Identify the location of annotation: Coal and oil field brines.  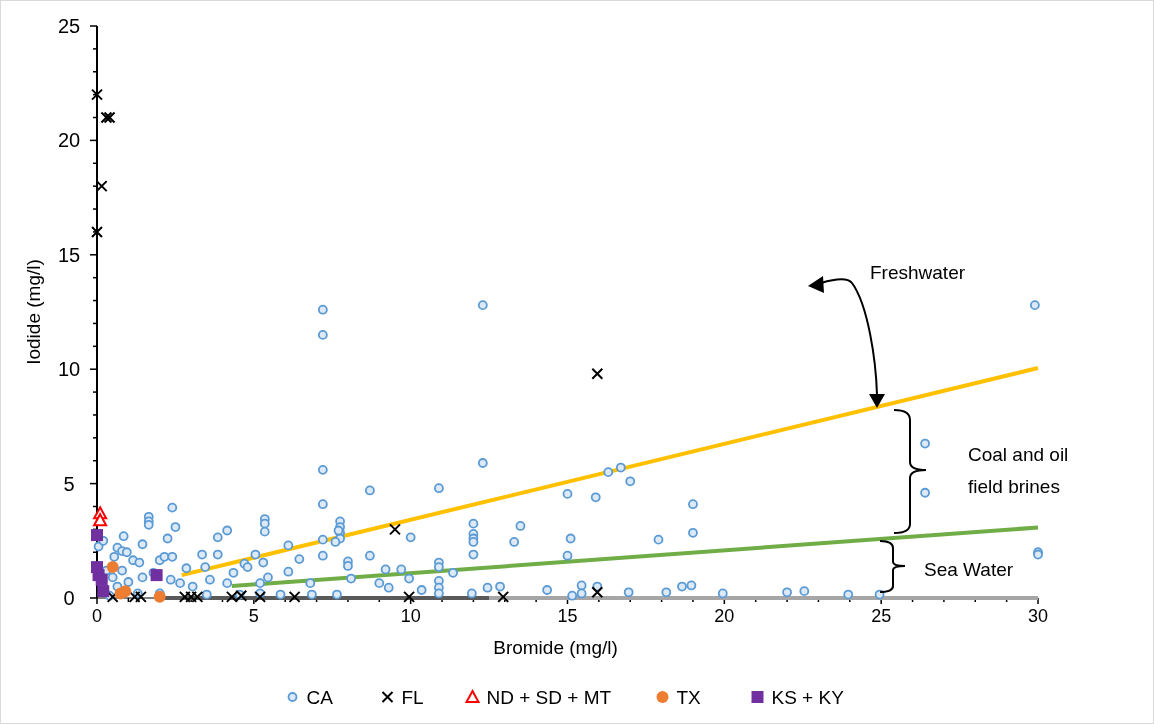
(1018, 470).